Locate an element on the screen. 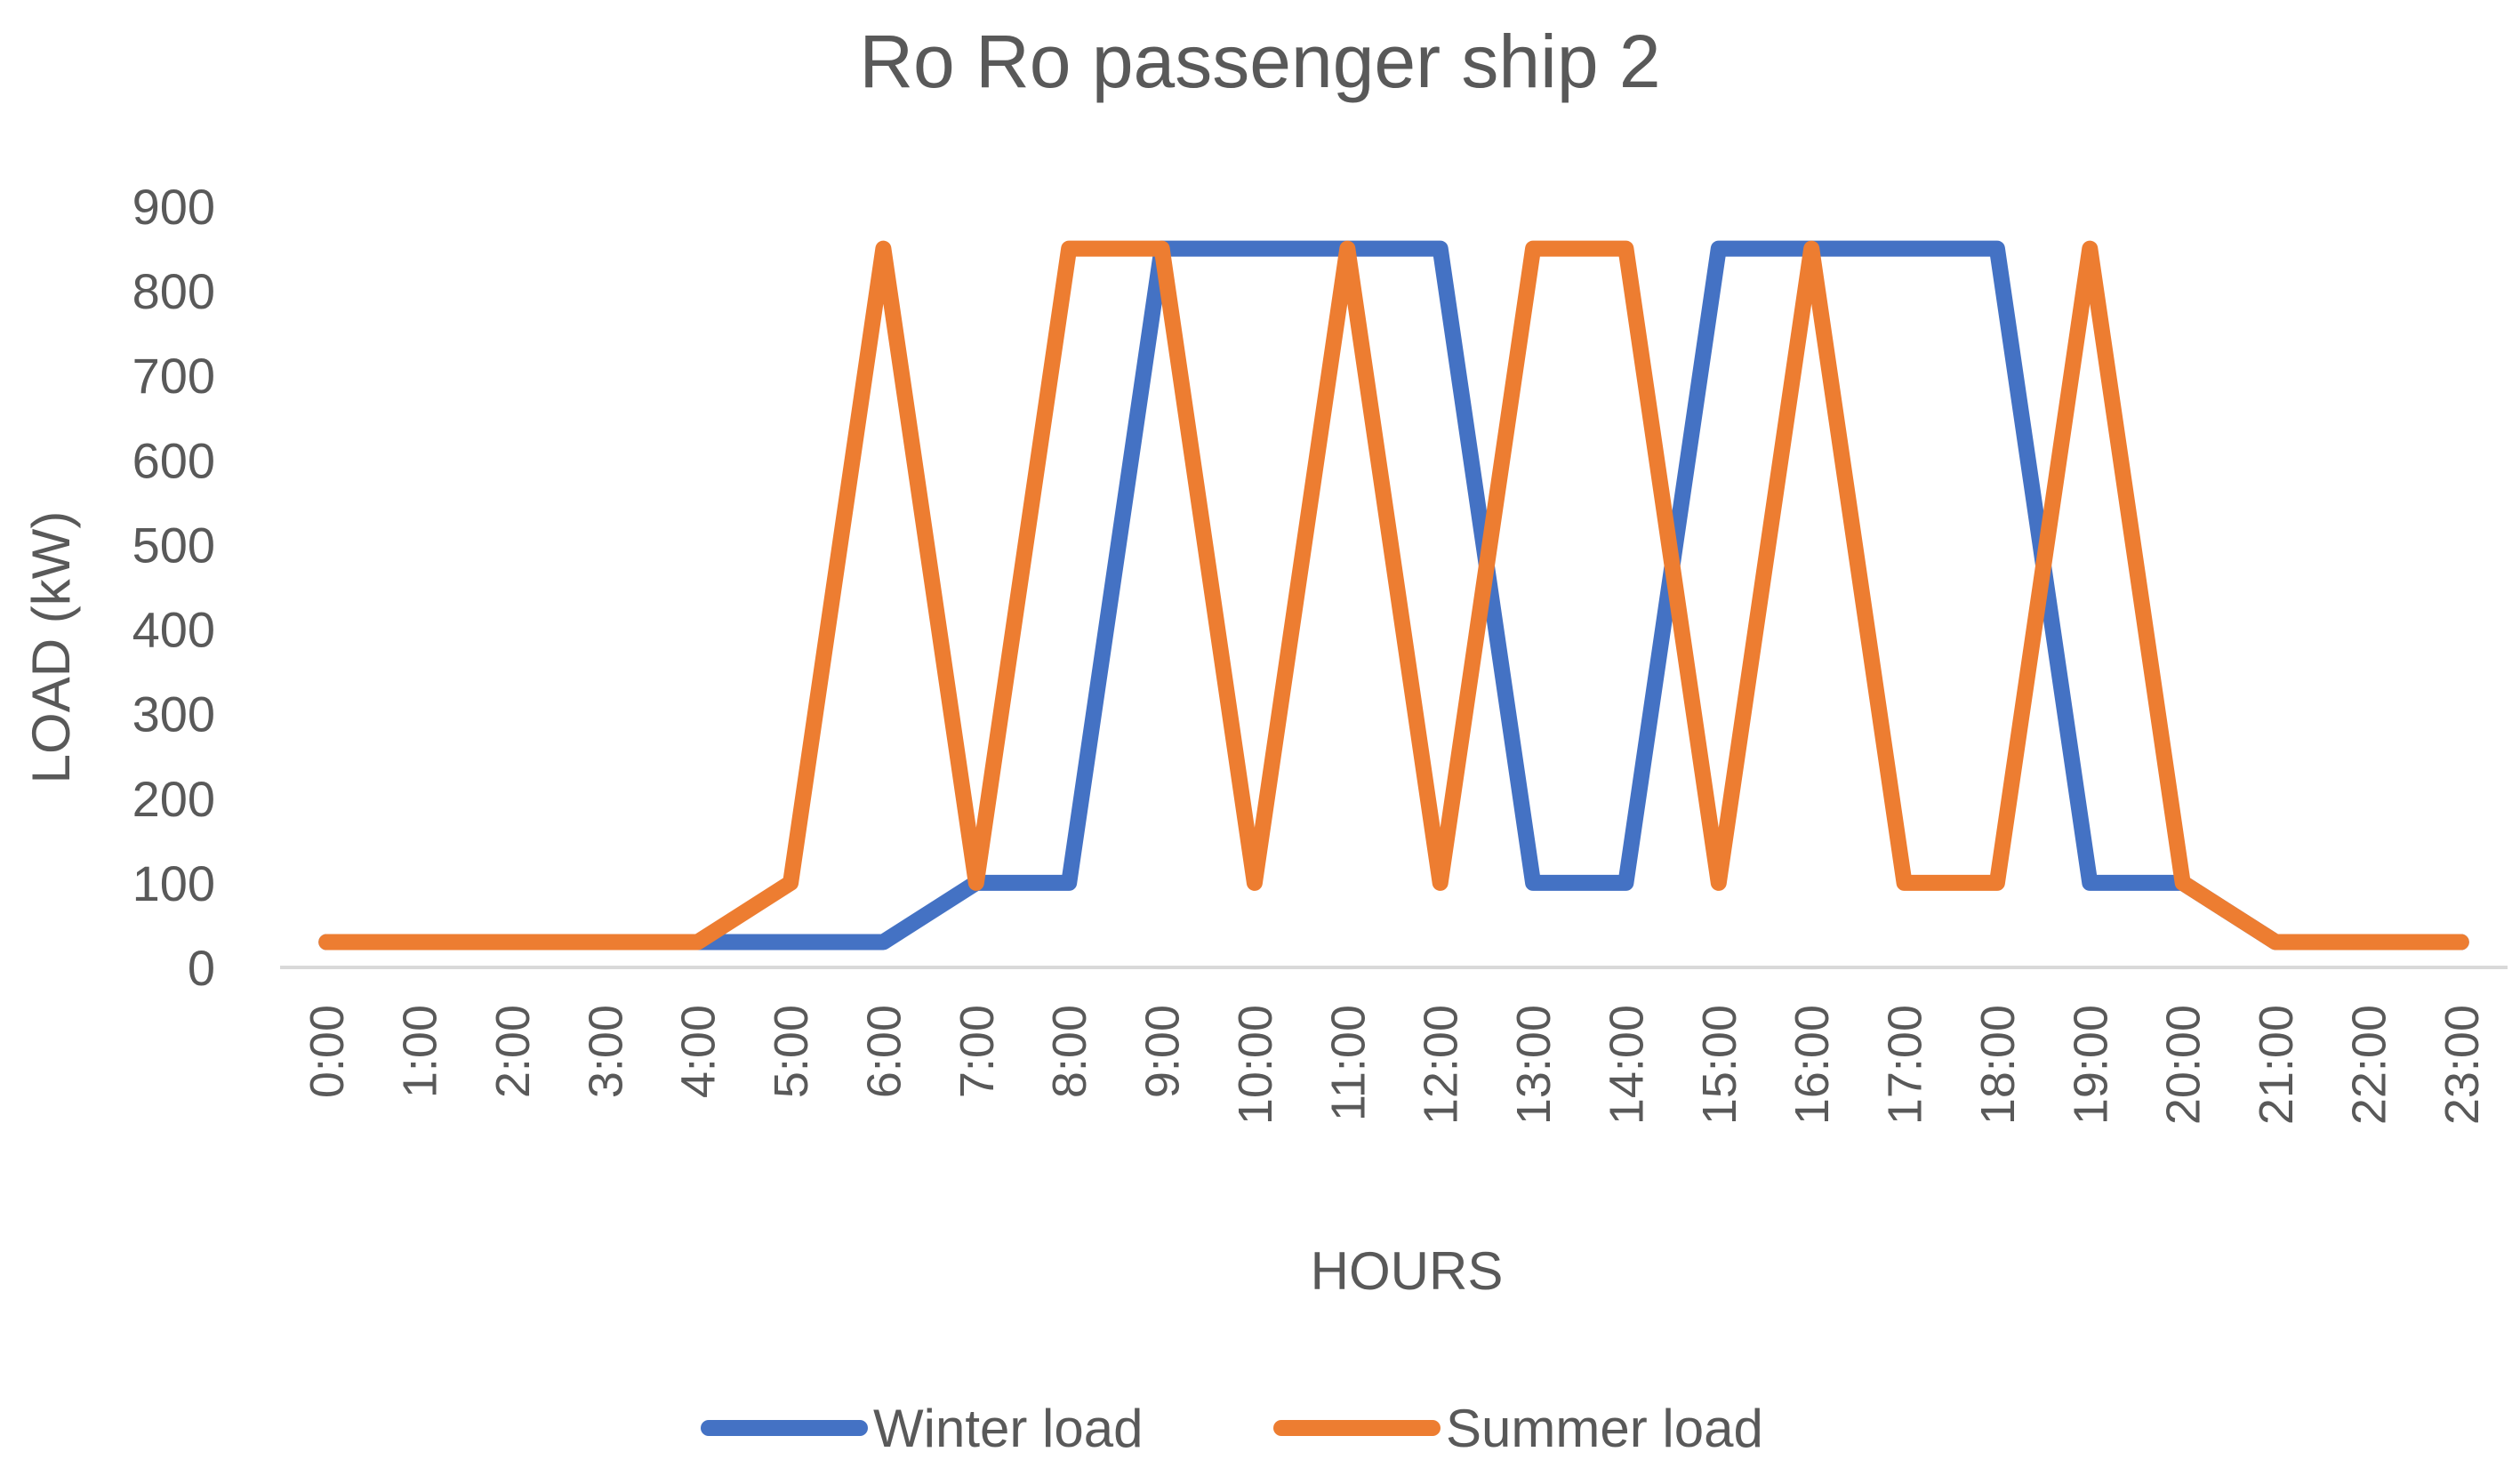 The image size is (2520, 1468). x-tick-label: 3:00 is located at coordinates (605, 1051).